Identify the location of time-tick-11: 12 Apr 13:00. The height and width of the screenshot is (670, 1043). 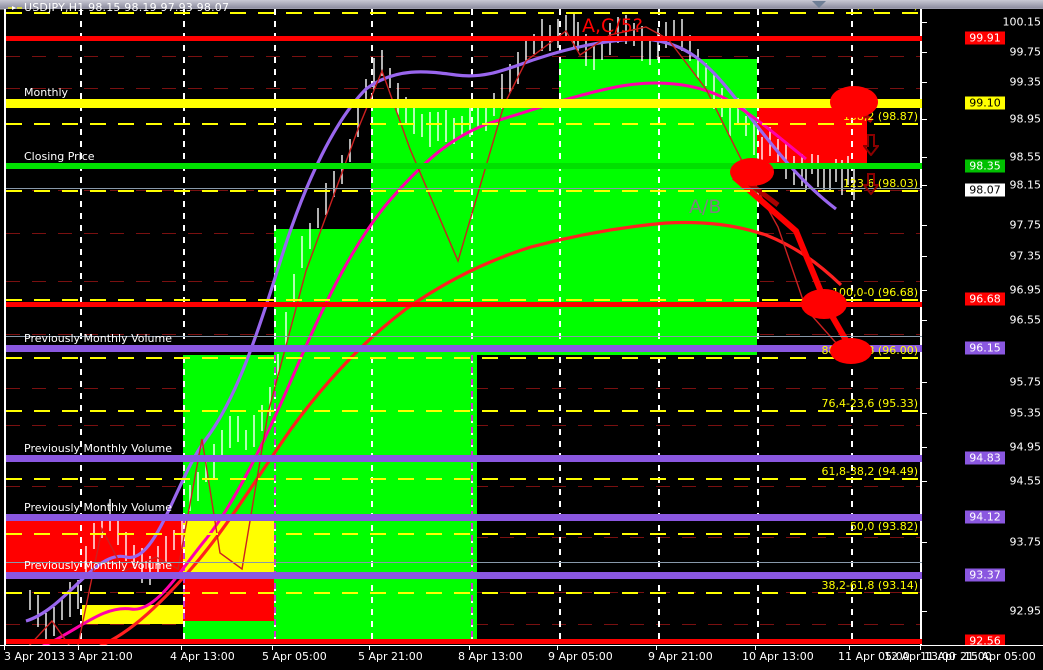
(920, 656).